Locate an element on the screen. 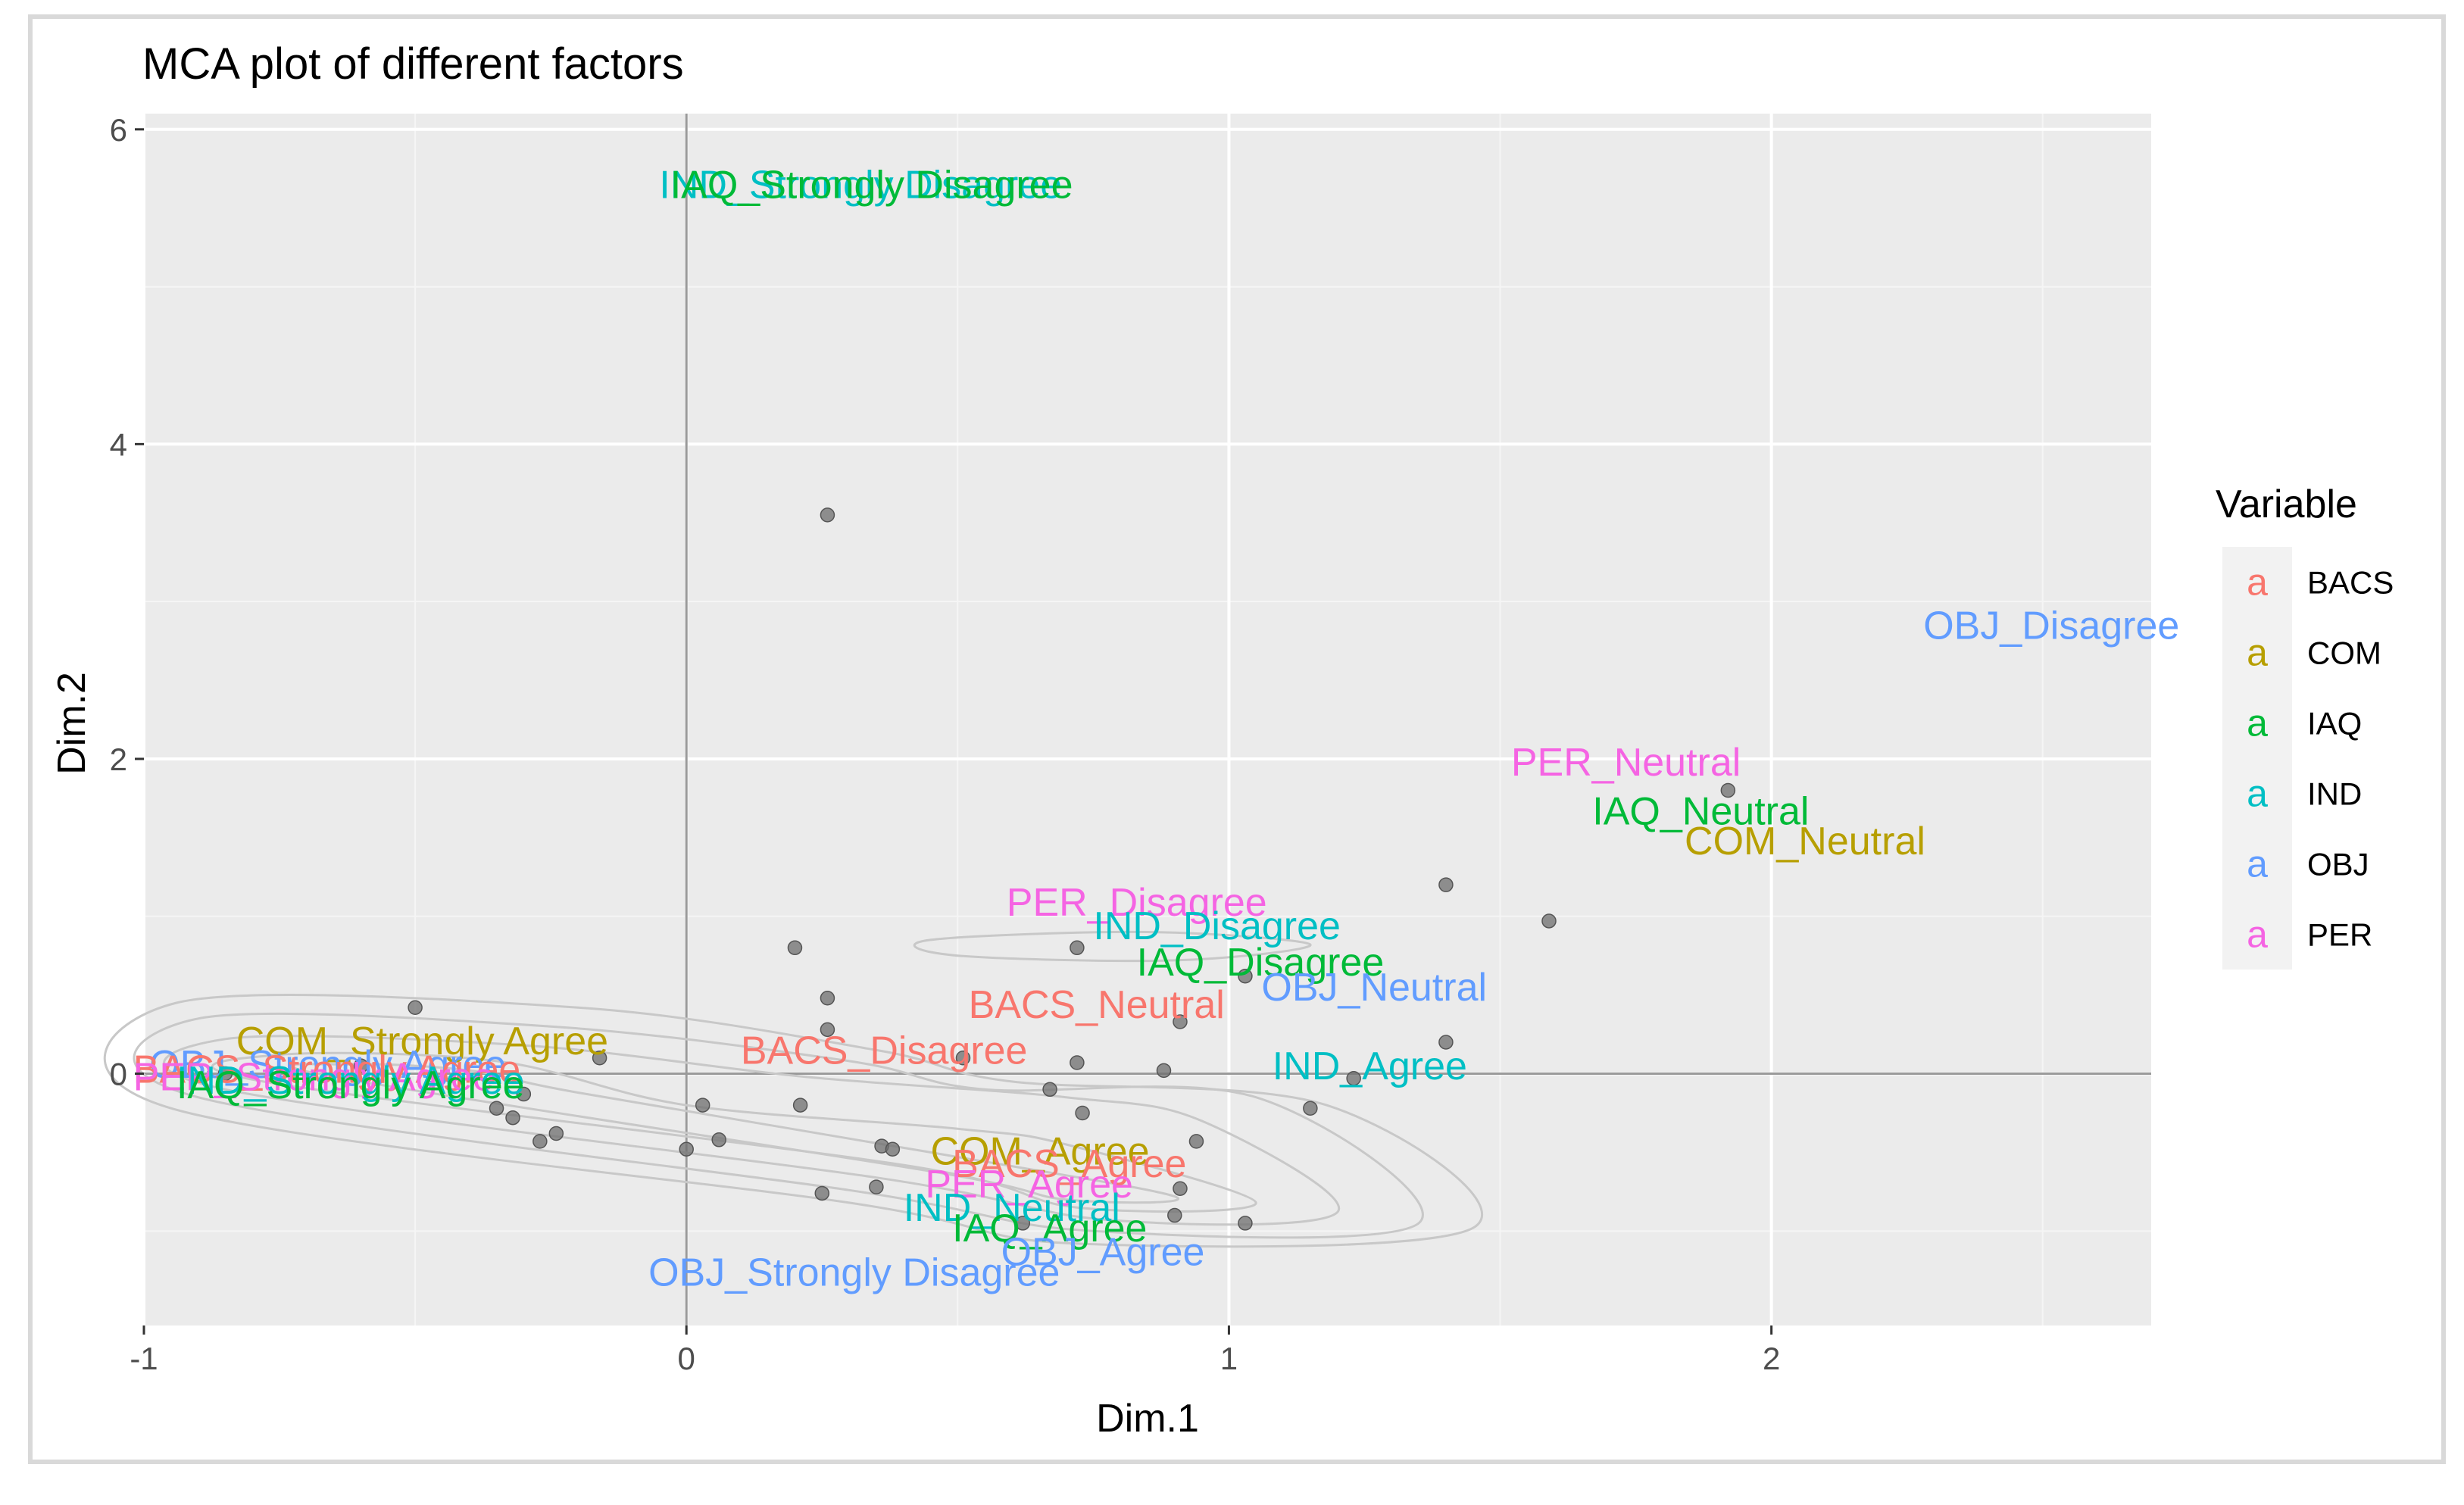 The width and height of the screenshot is (2464, 1505). category-label: COM_Agree is located at coordinates (1040, 1151).